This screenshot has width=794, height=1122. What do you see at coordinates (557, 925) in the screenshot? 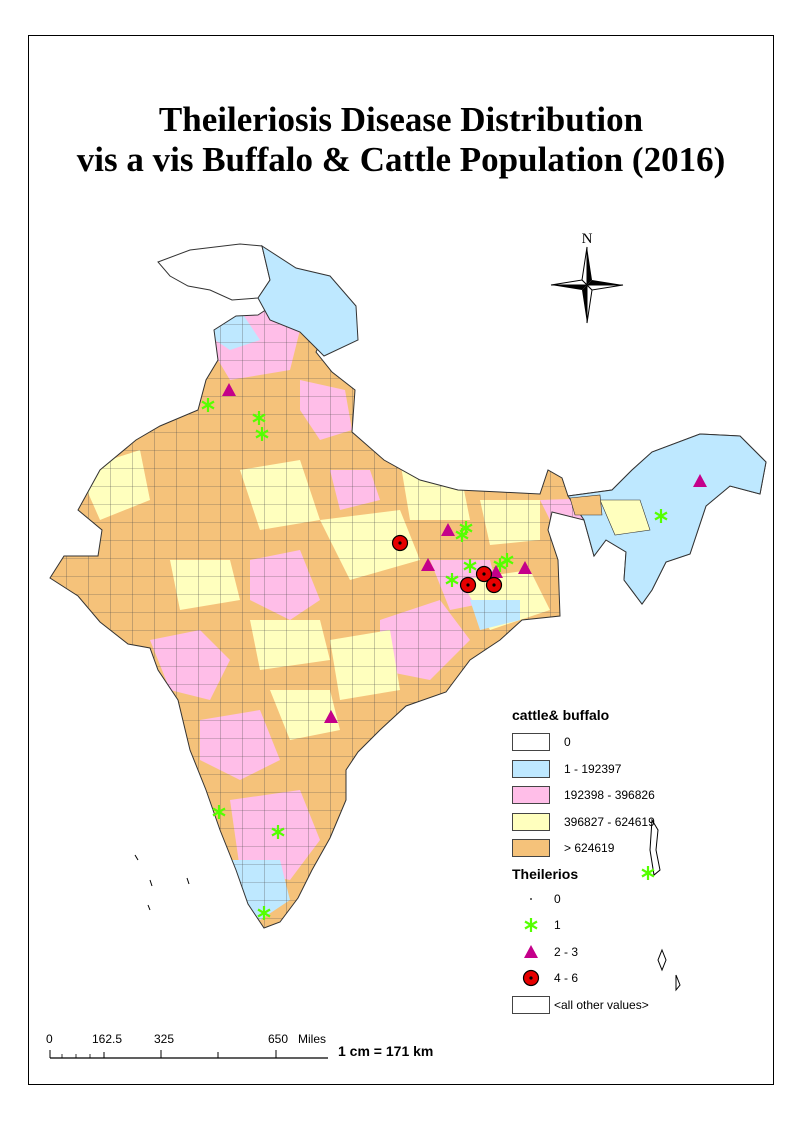
I see `disease-class-label: 1` at bounding box center [557, 925].